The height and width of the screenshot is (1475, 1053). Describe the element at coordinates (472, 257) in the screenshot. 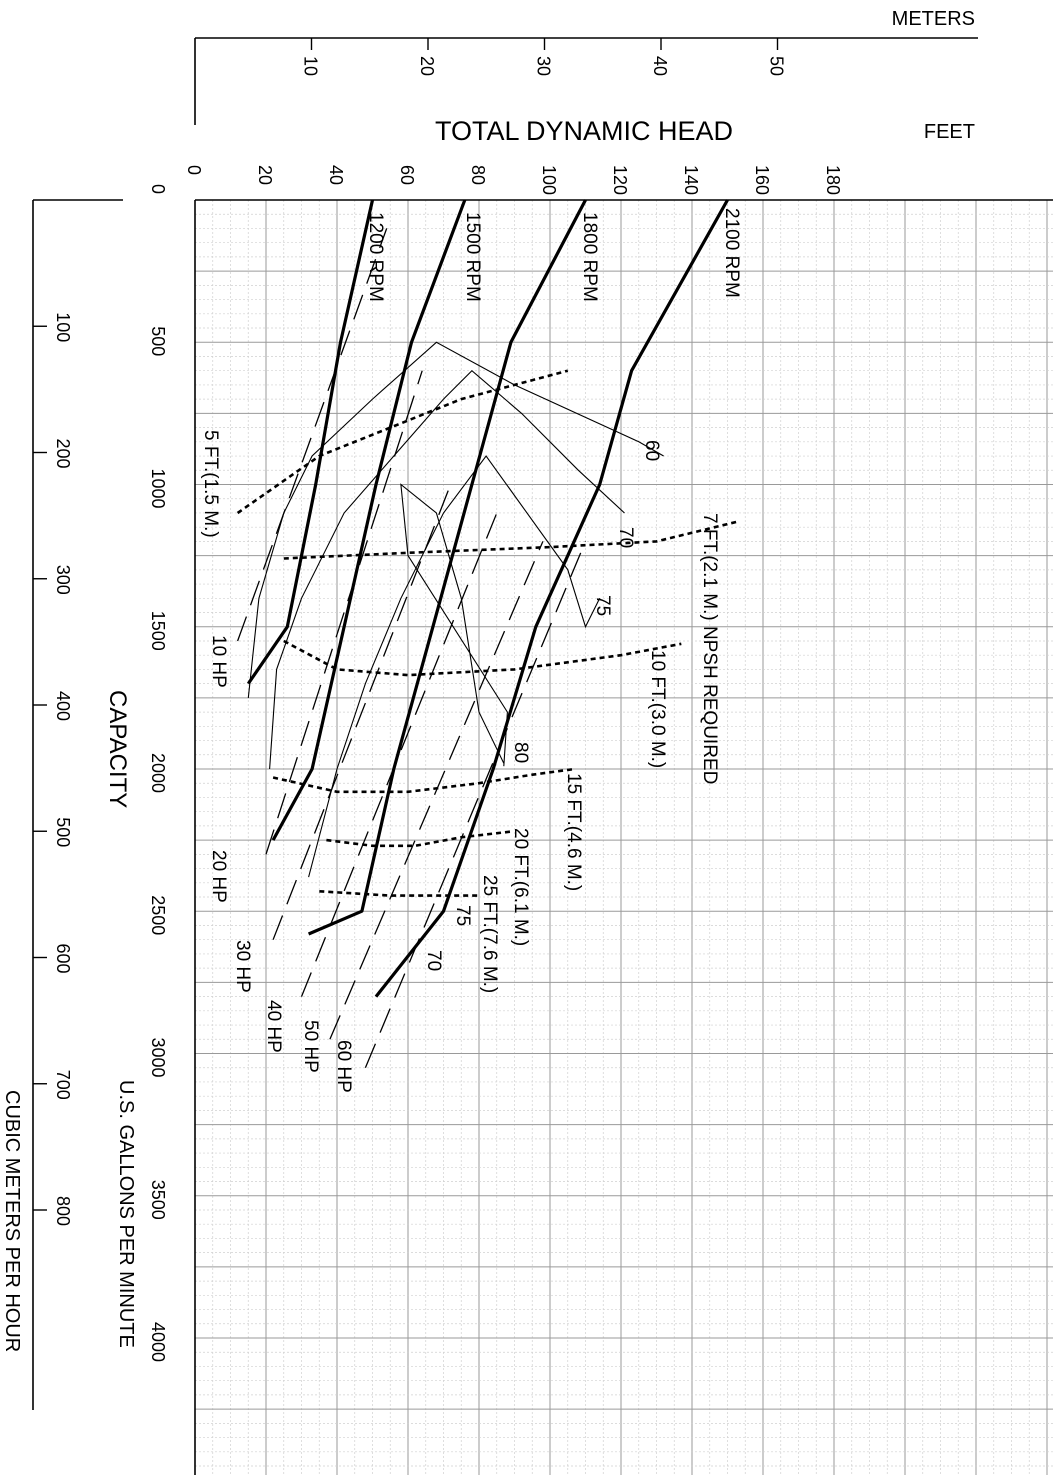

I see `speed-curve-label: 1500 RPM` at that location.